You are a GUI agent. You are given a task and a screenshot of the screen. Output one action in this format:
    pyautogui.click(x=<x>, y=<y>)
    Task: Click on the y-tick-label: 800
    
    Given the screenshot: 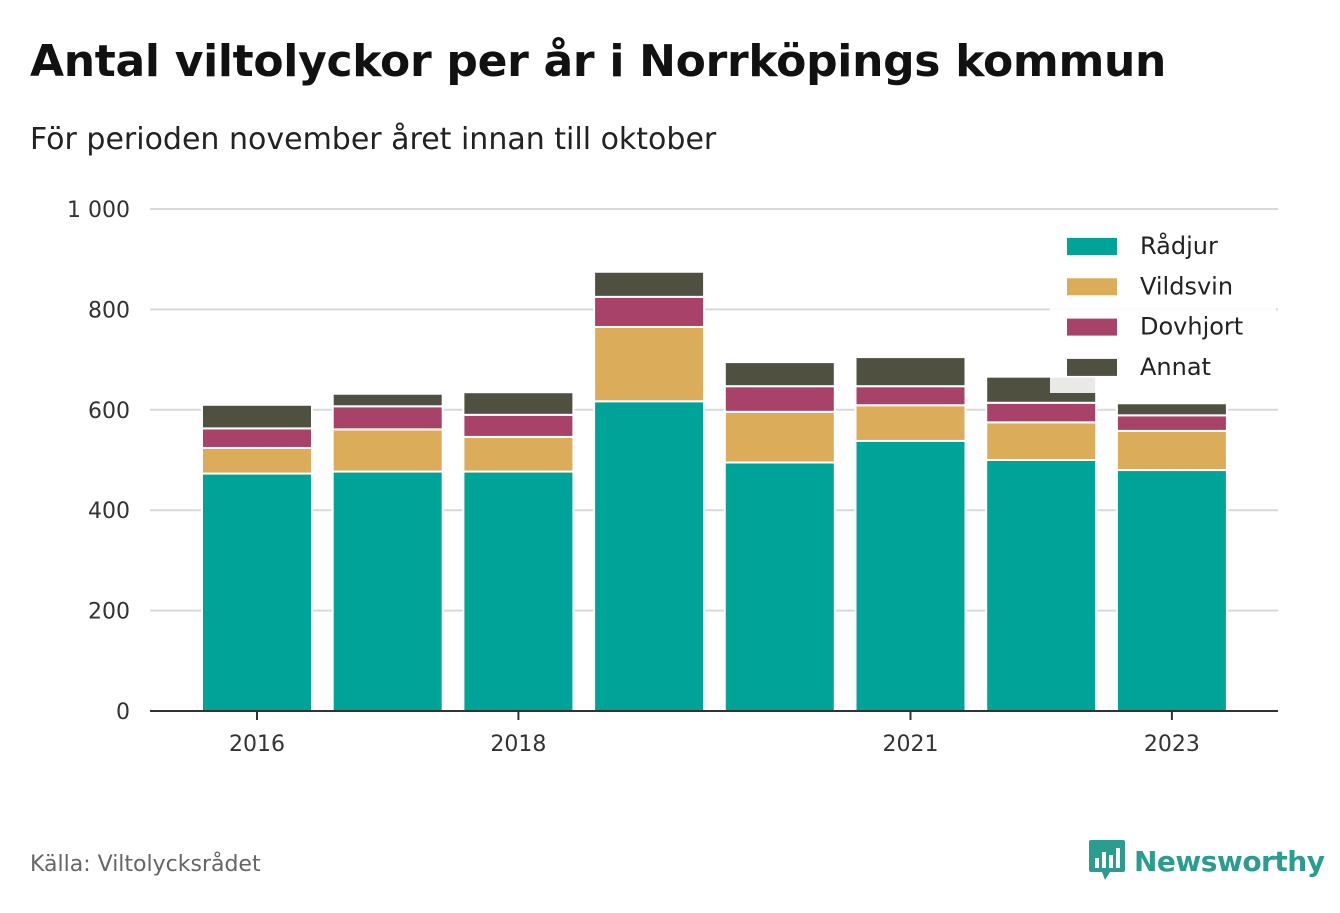 What is the action you would take?
    pyautogui.click(x=109, y=310)
    